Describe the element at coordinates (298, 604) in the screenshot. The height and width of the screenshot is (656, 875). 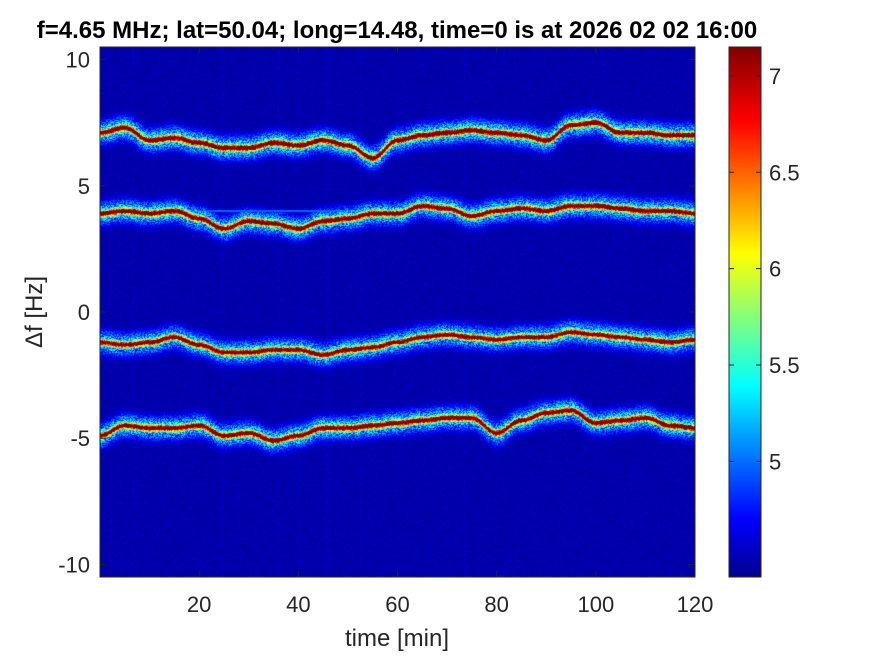
I see `x-tick-label: 40` at that location.